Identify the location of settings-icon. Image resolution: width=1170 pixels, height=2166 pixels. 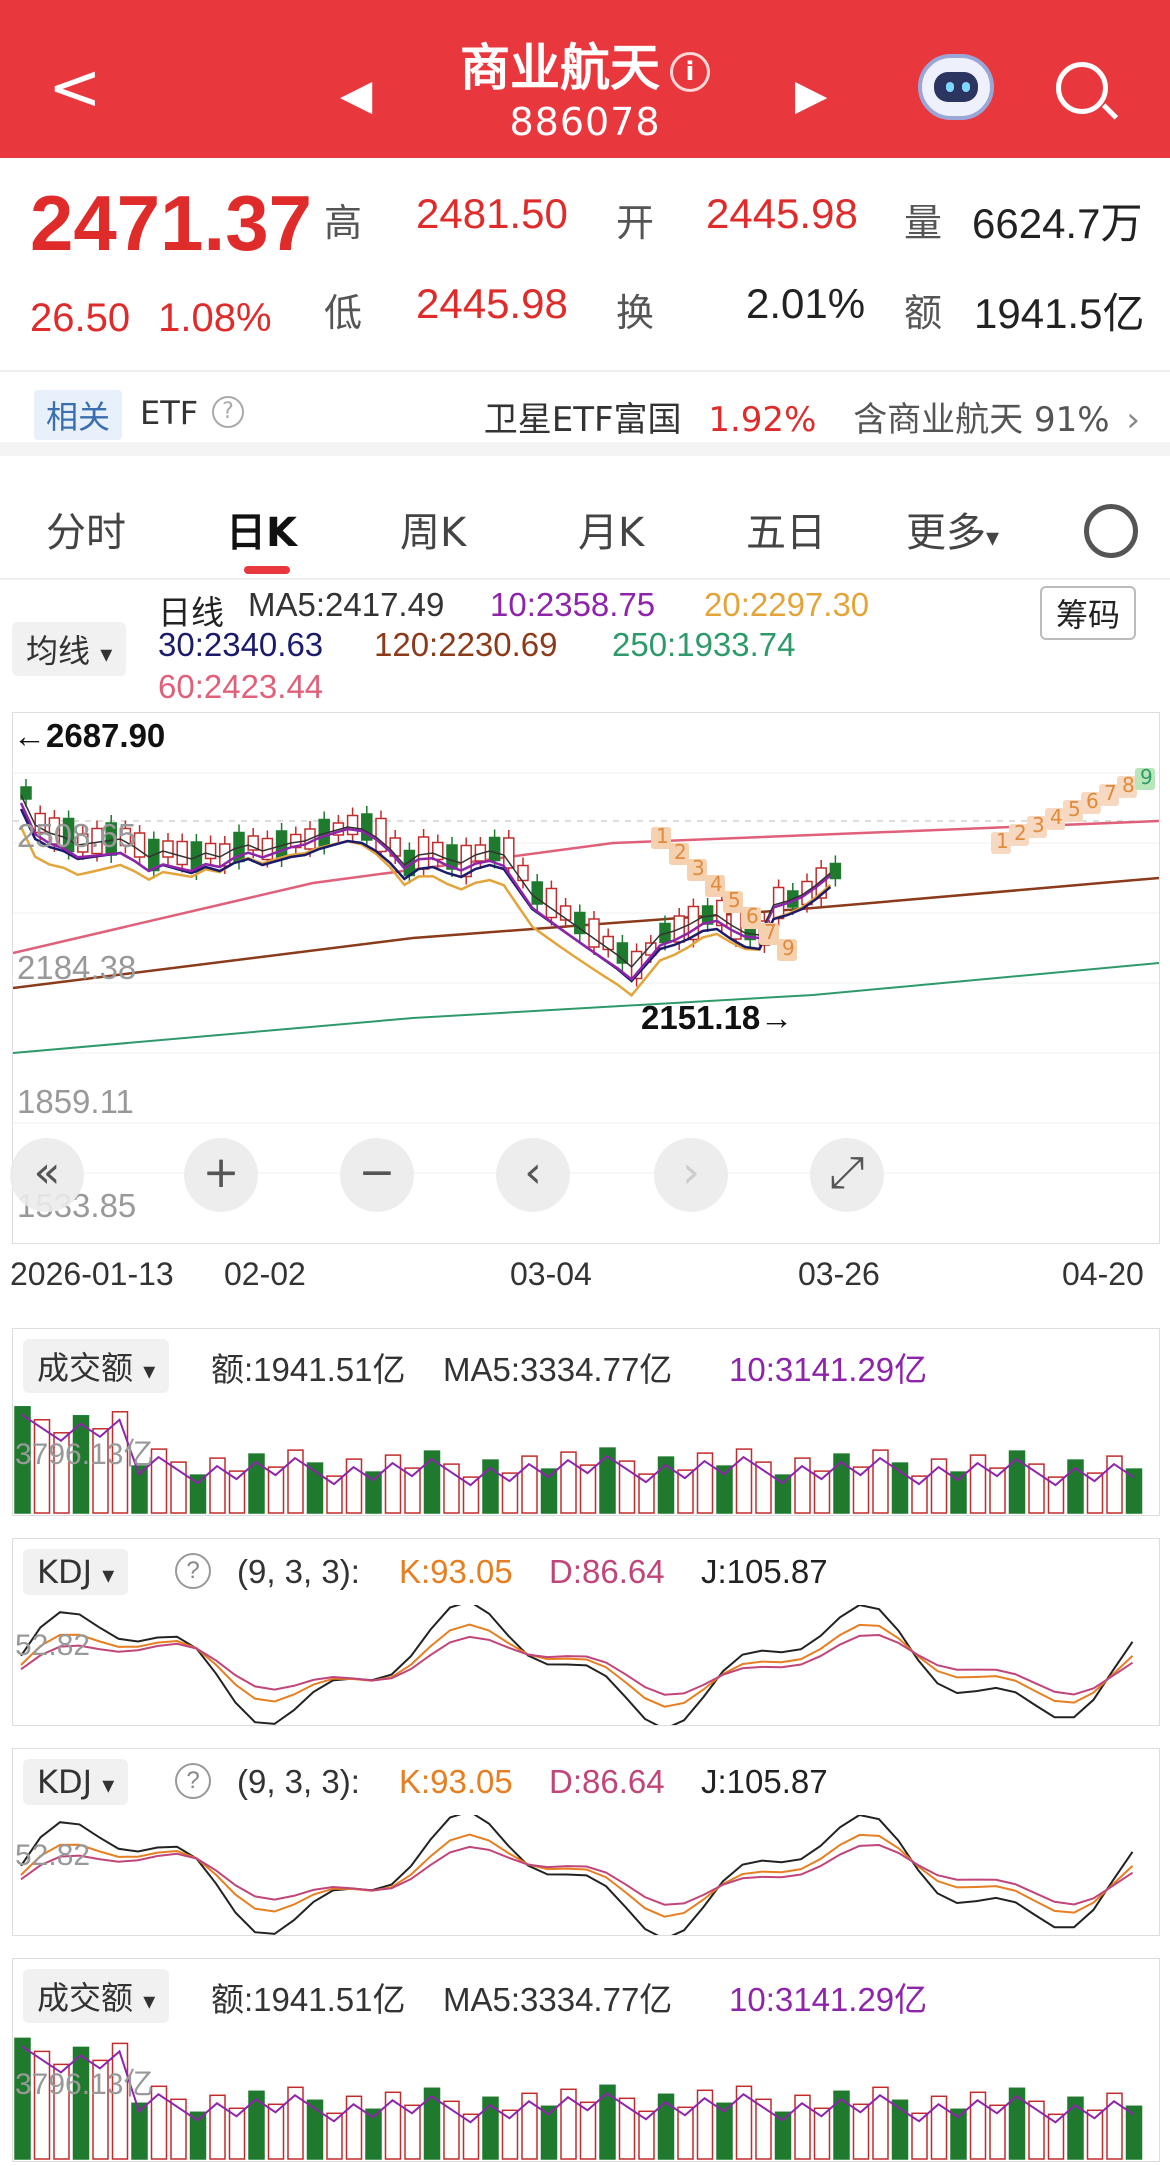
(1111, 531).